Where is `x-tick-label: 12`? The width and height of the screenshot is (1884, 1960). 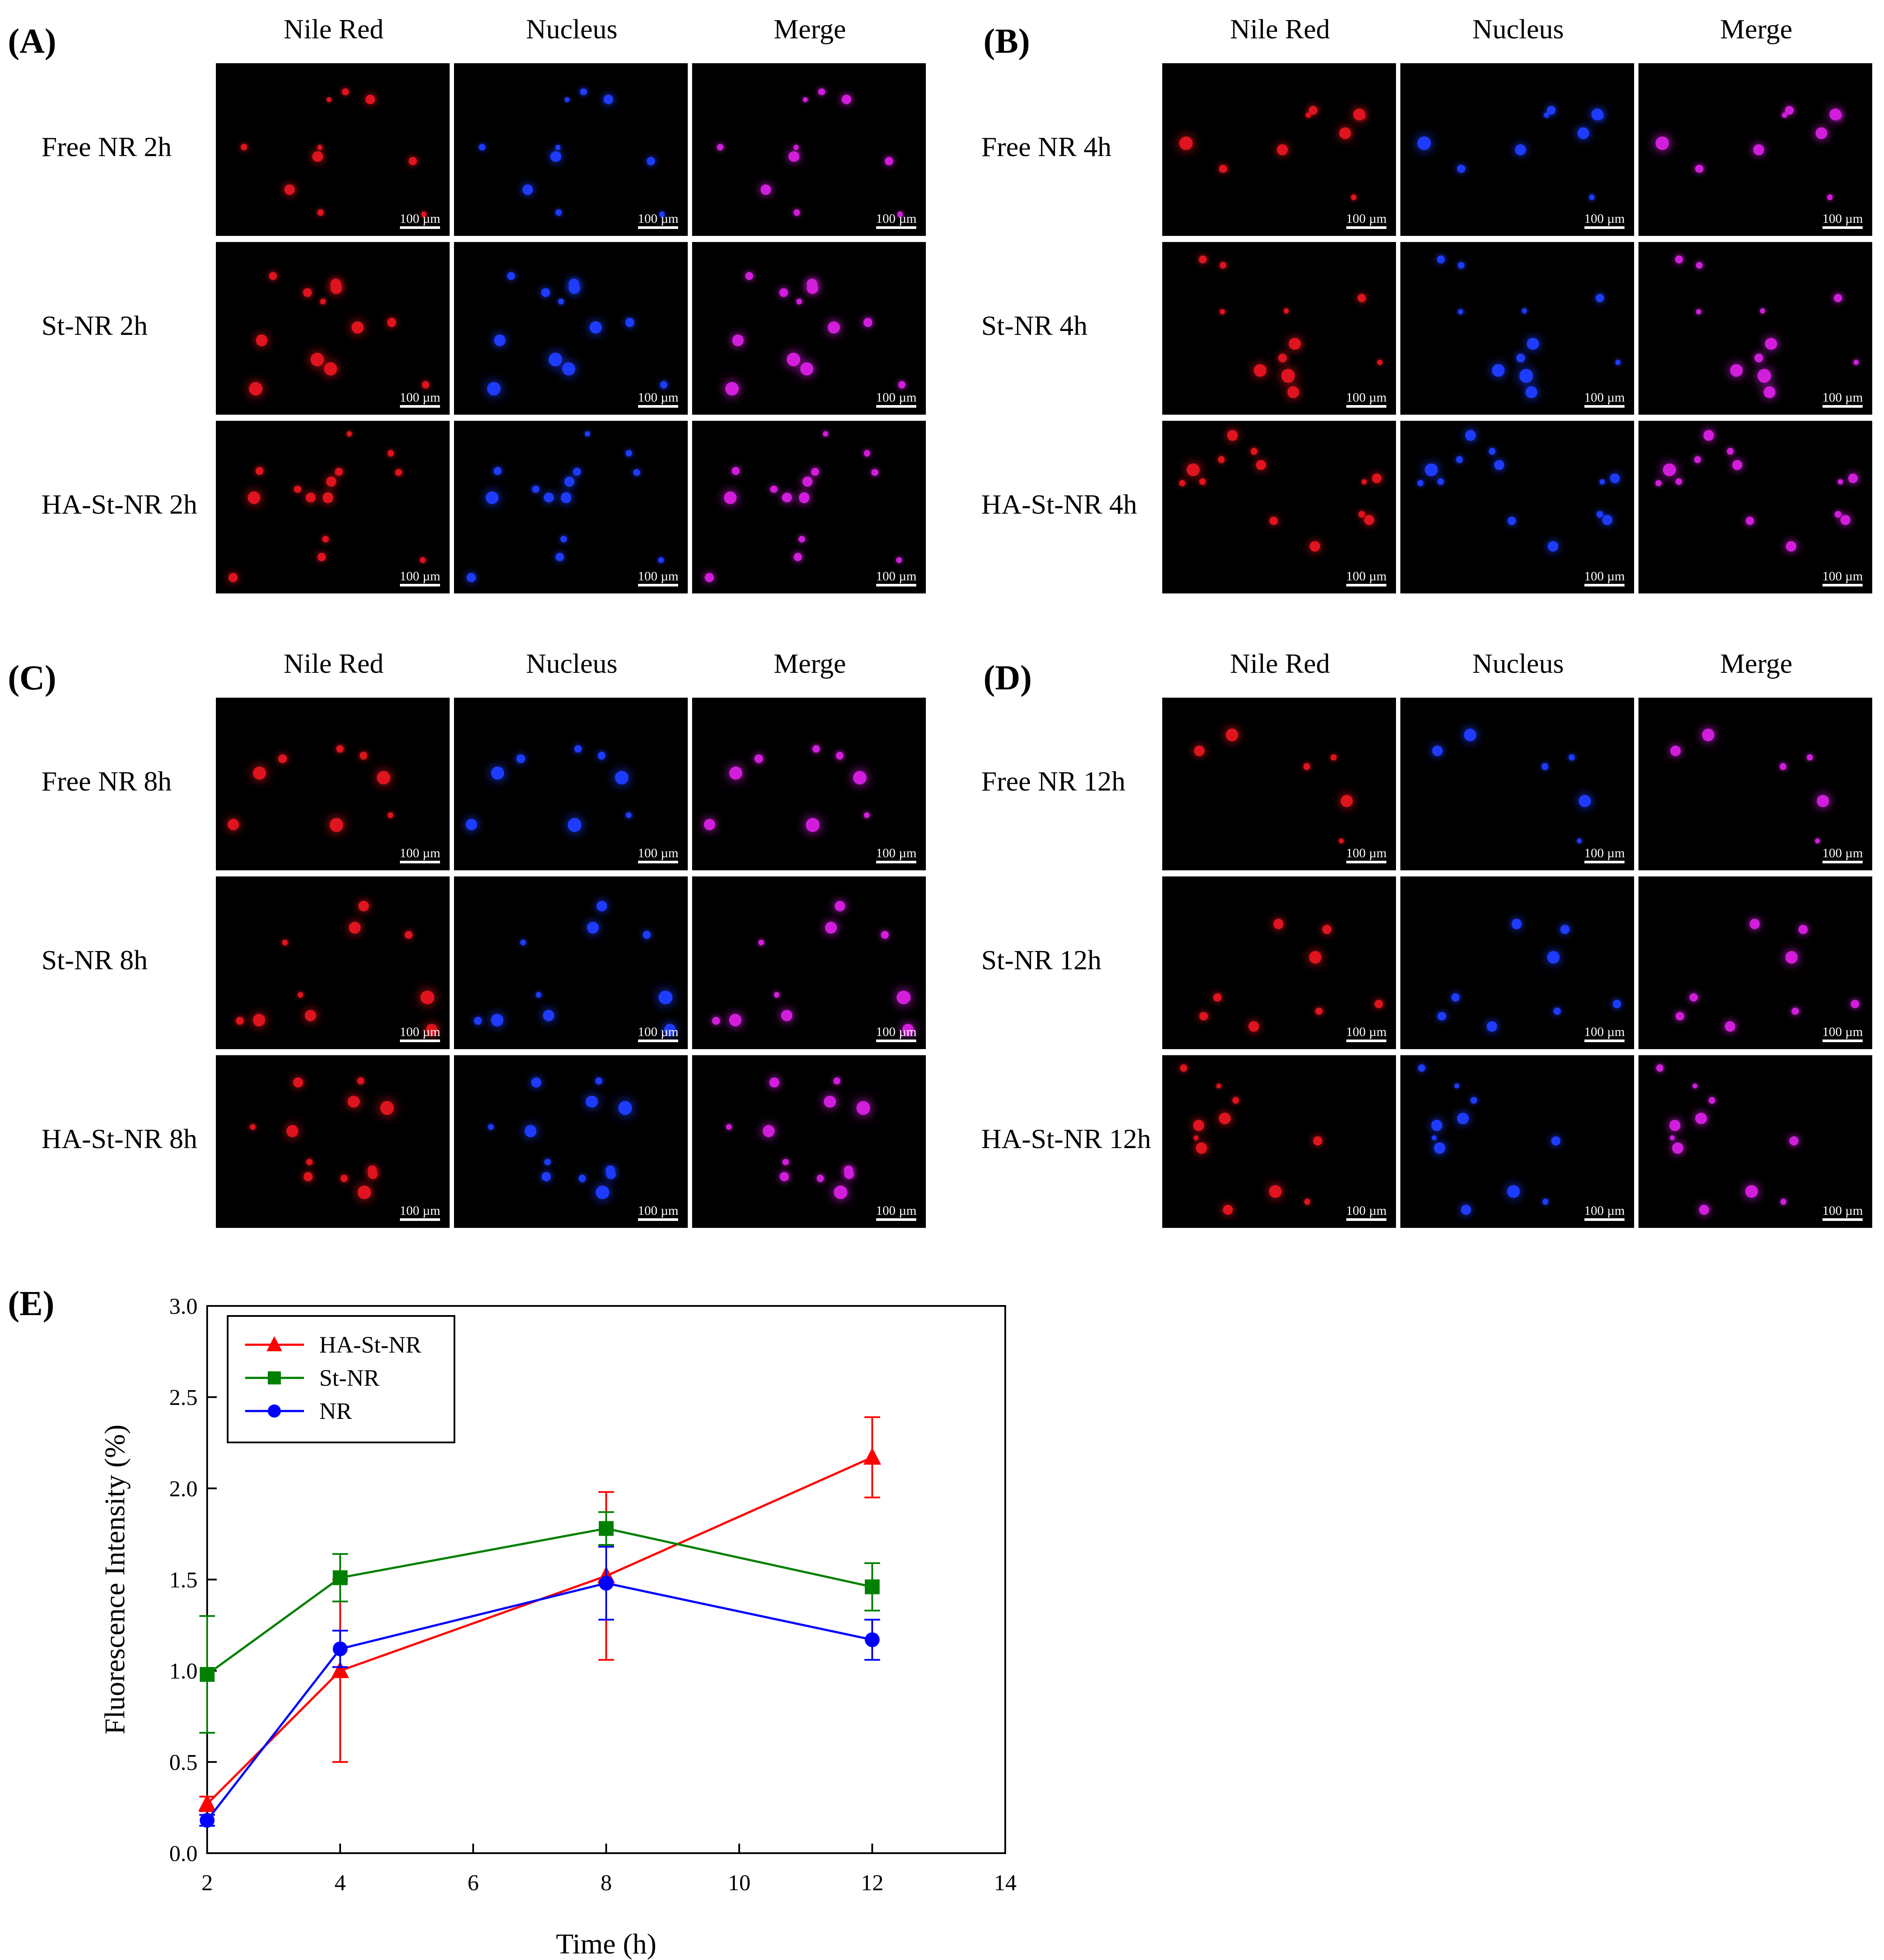 x-tick-label: 12 is located at coordinates (872, 1883).